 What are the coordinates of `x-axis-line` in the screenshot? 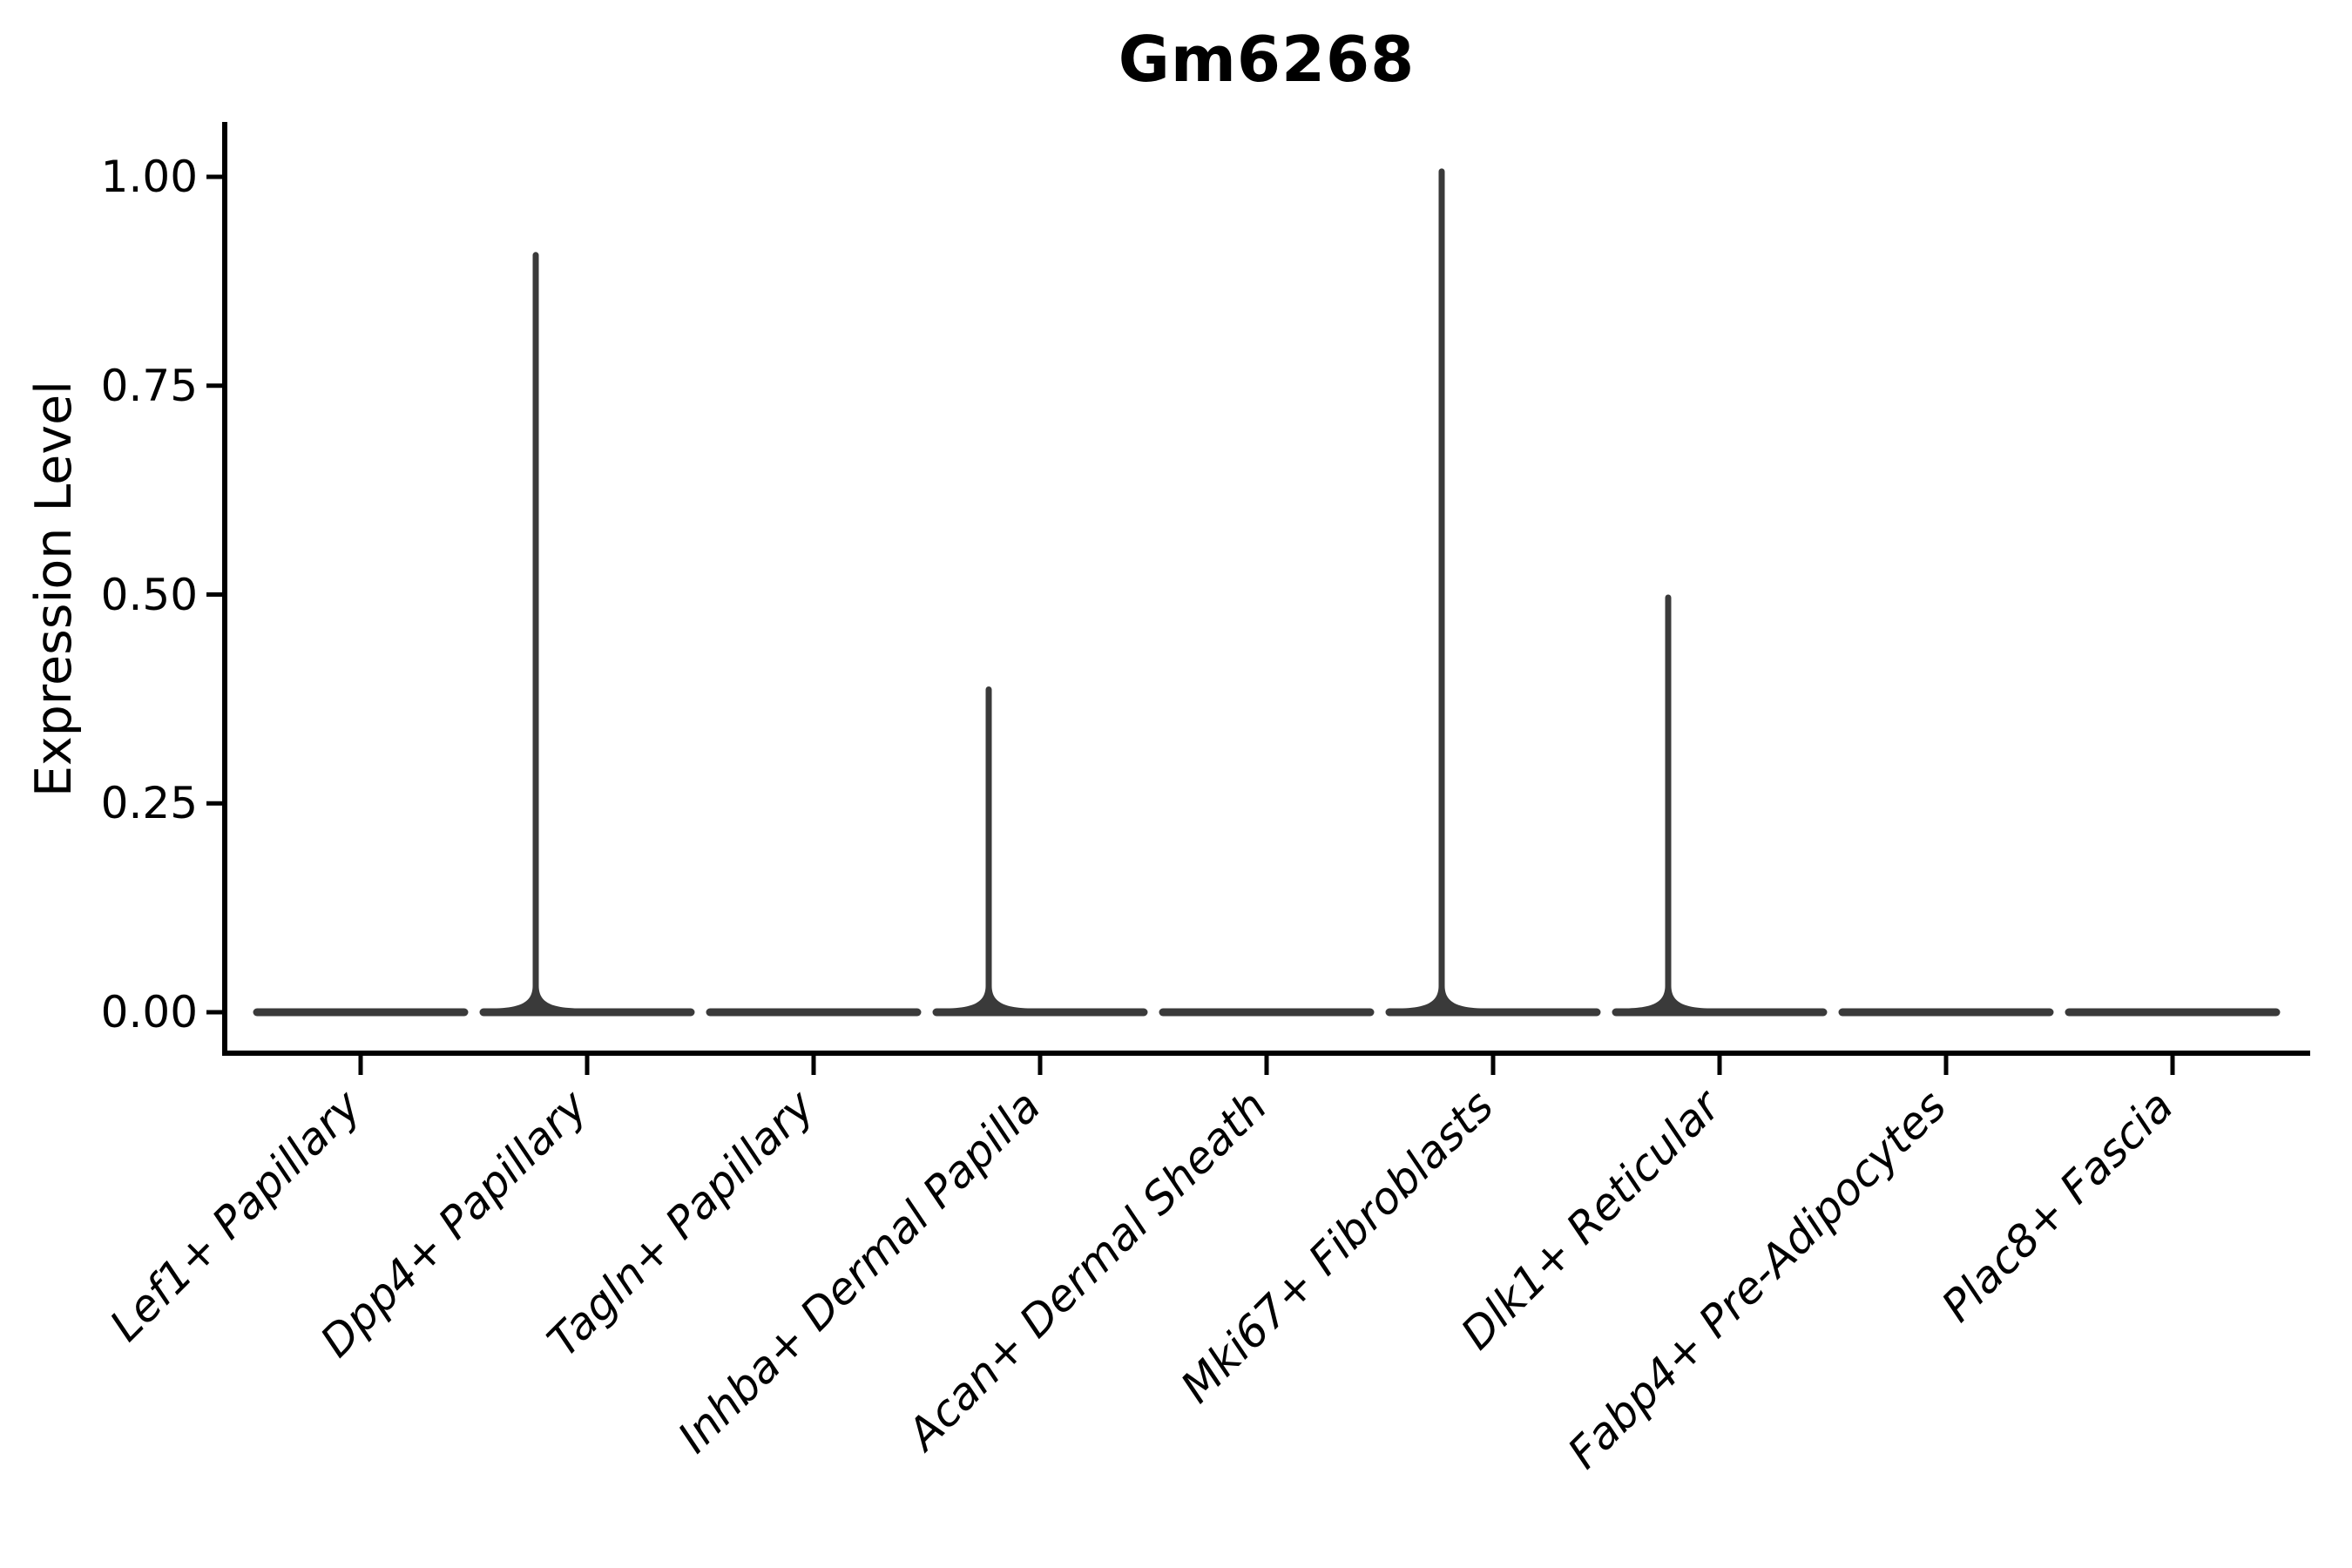 It's located at (1266, 1054).